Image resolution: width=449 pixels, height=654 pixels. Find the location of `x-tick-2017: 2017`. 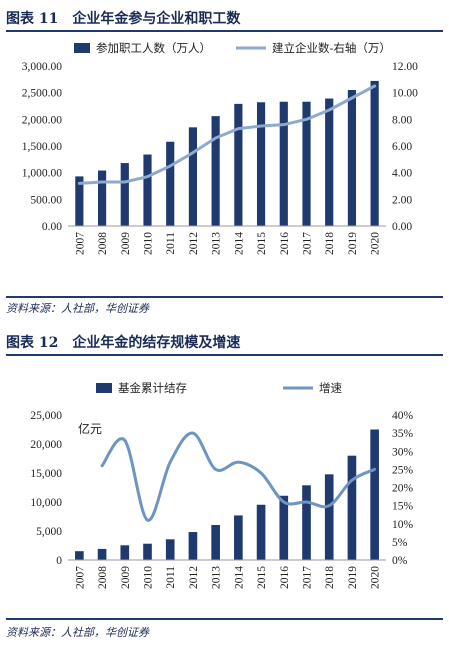

x-tick-2017: 2017 is located at coordinates (308, 577).